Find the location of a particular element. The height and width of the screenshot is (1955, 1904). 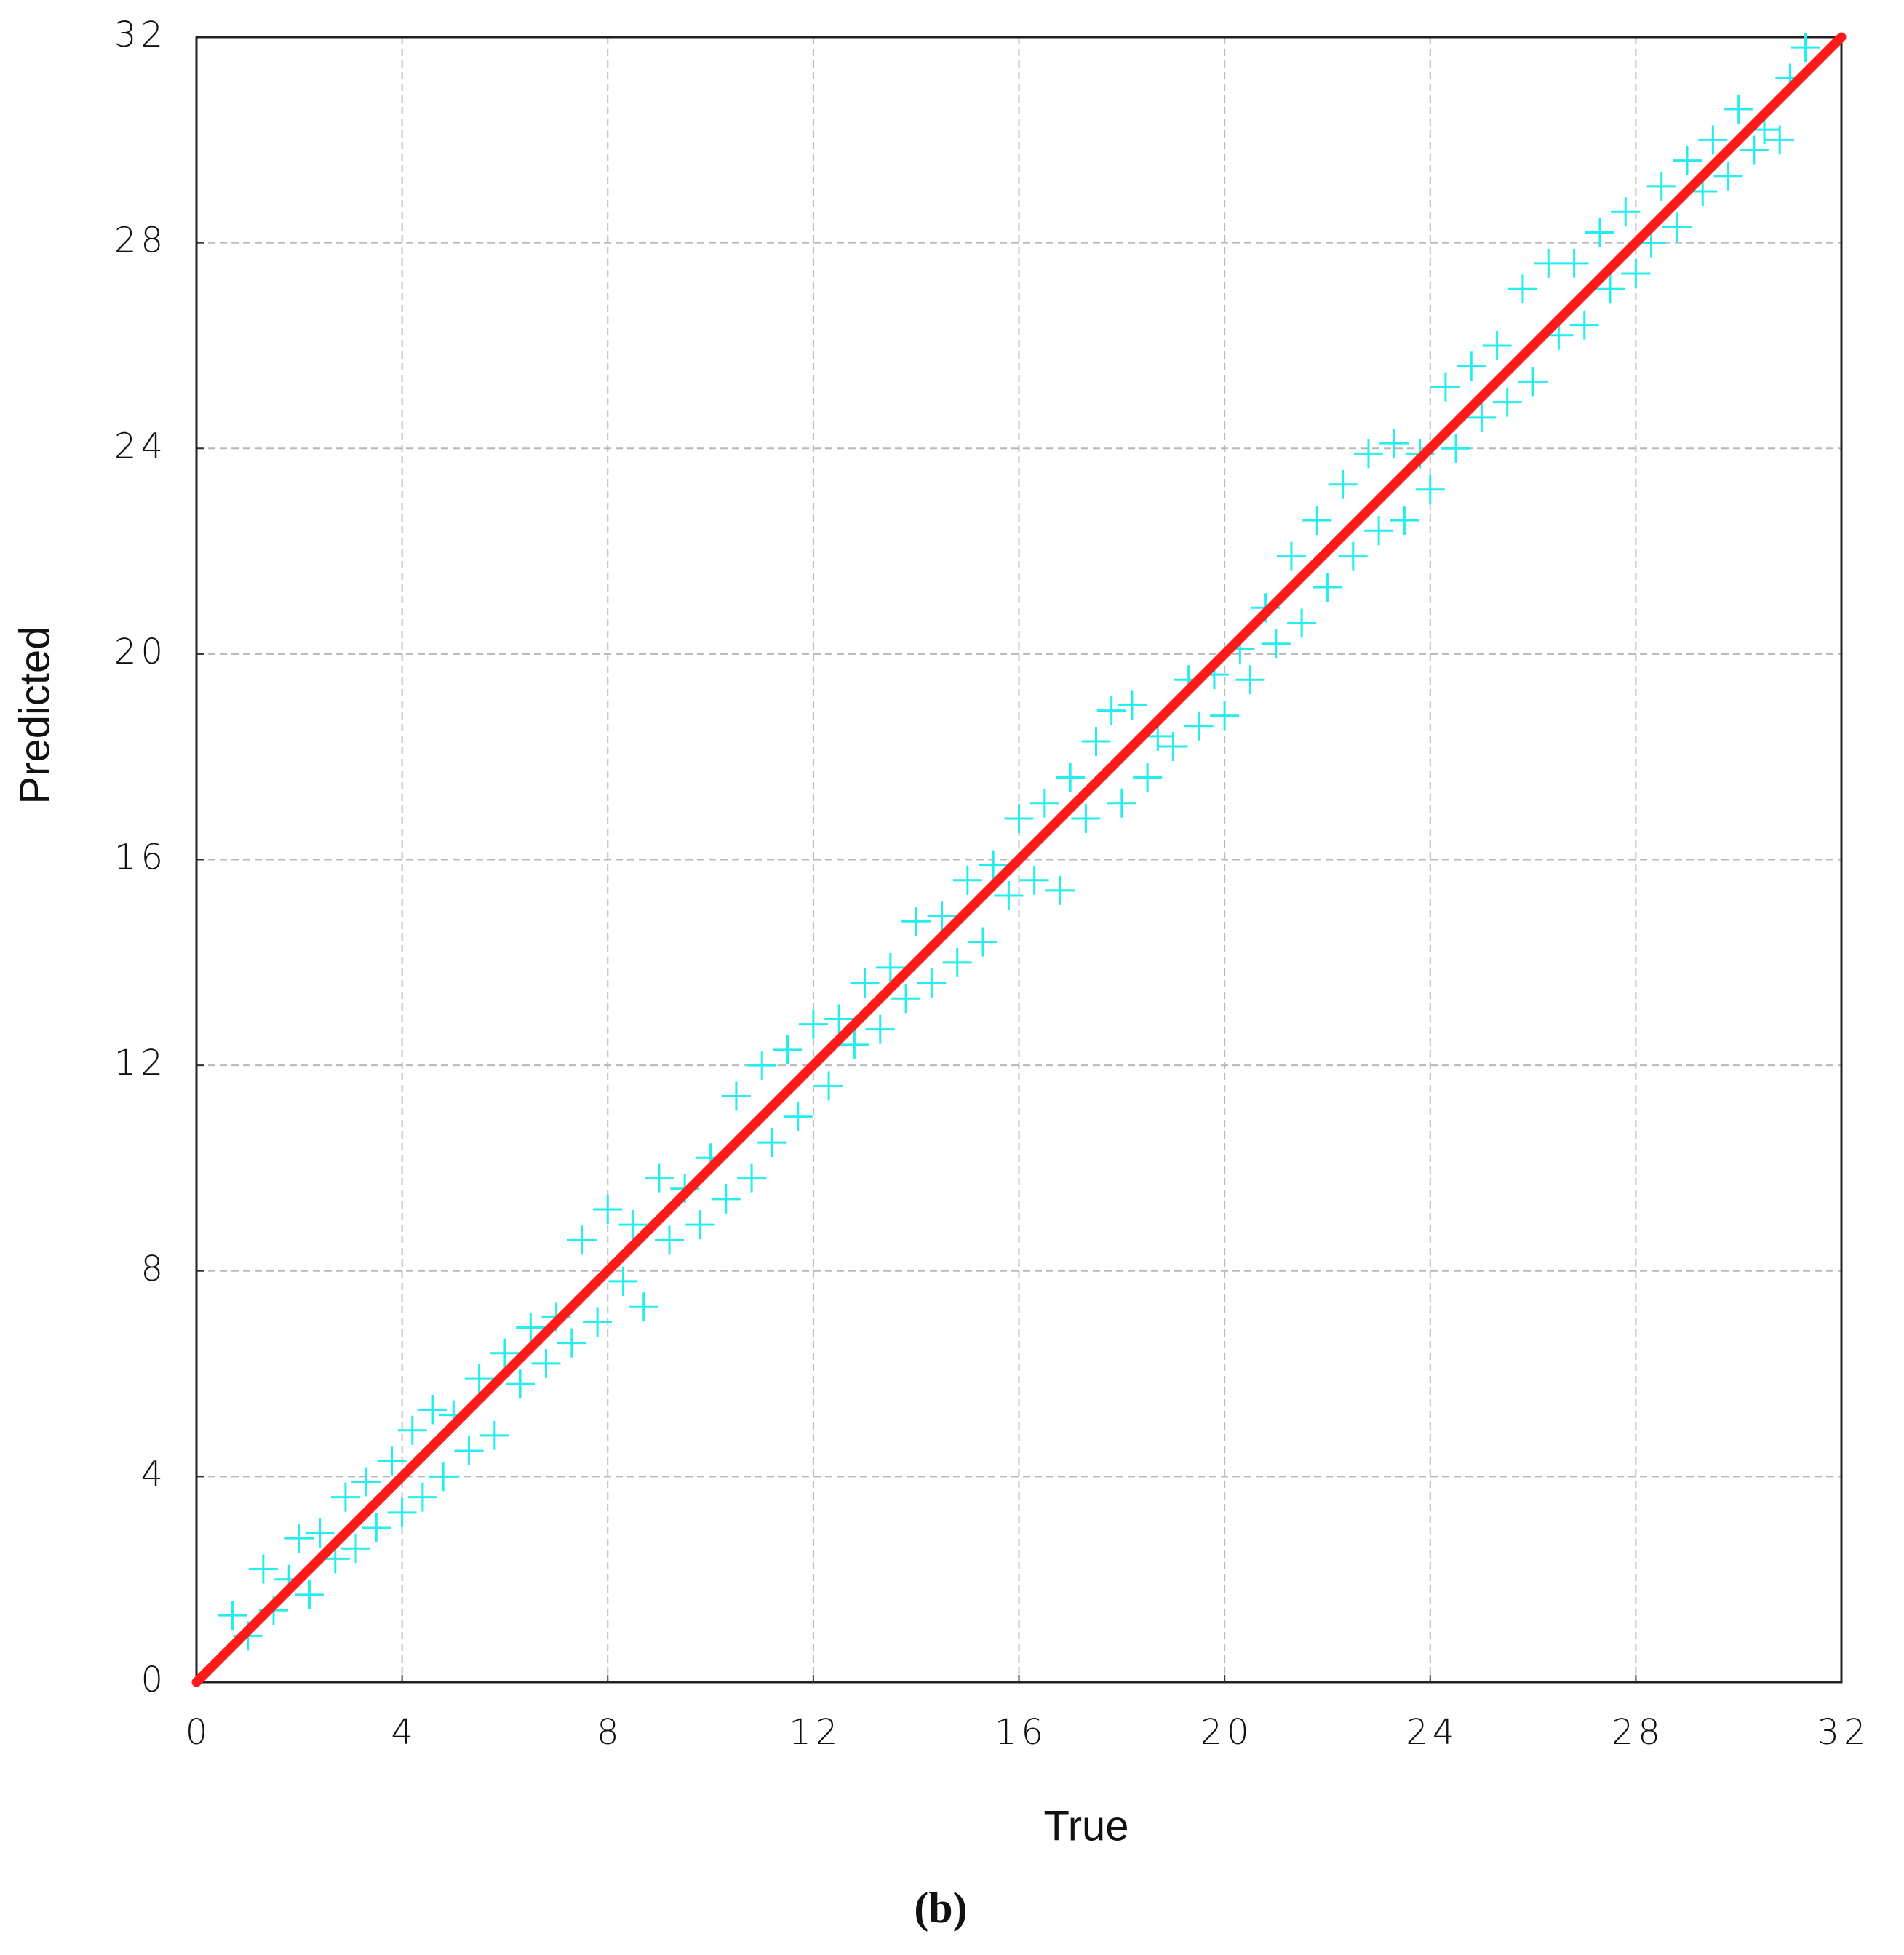

x-tick-label: 4 is located at coordinates (404, 1732).